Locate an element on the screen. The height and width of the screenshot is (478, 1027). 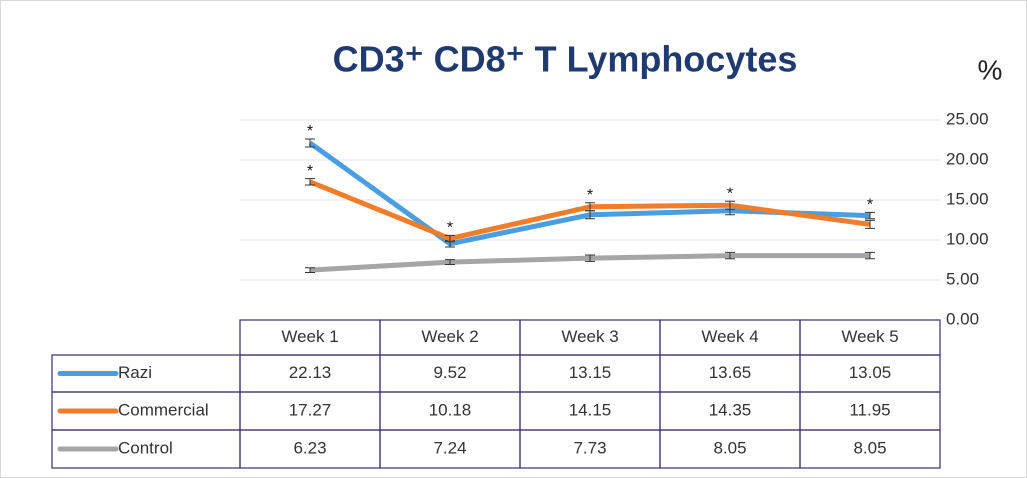
table-value: 17.27 is located at coordinates (310, 409).